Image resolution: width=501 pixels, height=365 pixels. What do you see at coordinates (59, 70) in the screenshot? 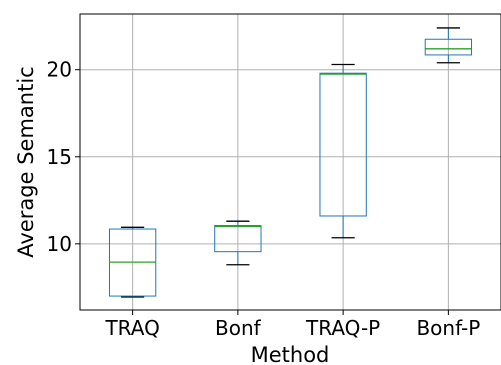
I see `y-tick-label: 20` at bounding box center [59, 70].